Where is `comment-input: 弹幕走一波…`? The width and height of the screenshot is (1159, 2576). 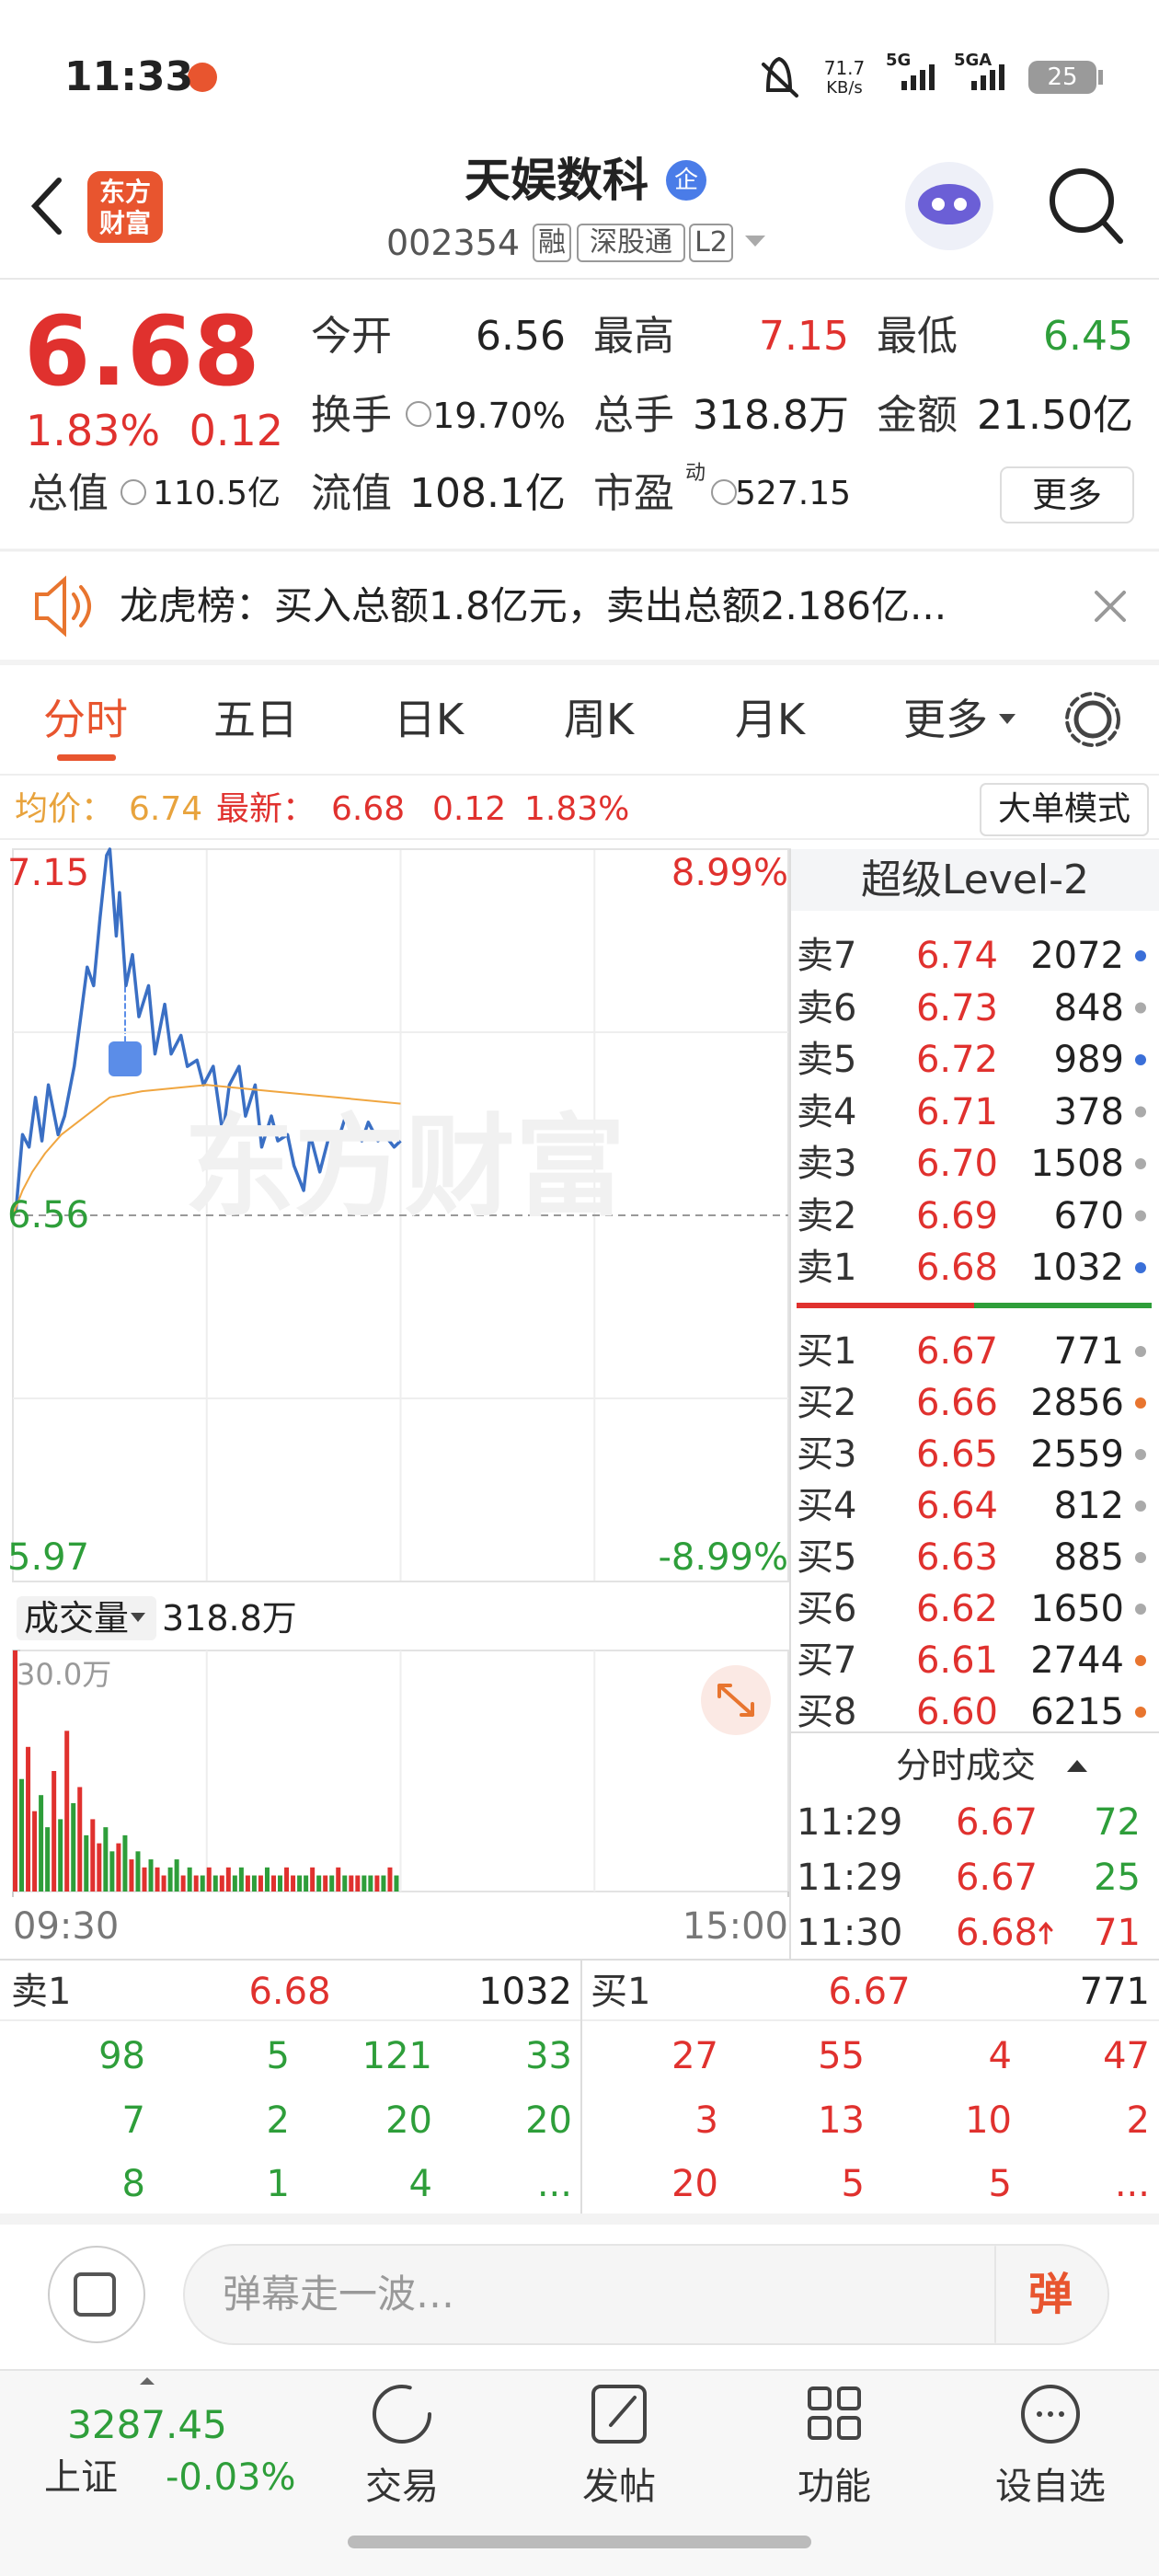
comment-input: 弹幕走一波… is located at coordinates (339, 2294).